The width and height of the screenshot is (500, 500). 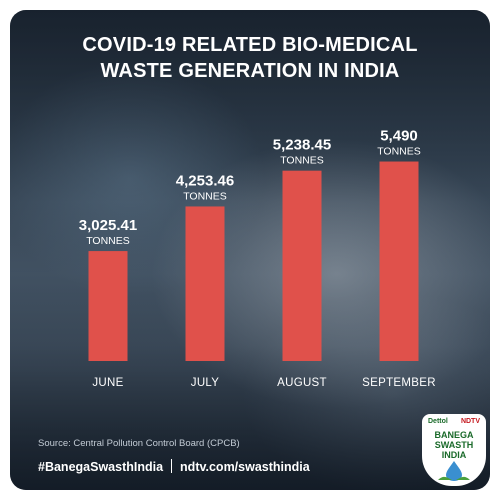 What do you see at coordinates (302, 265) in the screenshot?
I see `bar-august` at bounding box center [302, 265].